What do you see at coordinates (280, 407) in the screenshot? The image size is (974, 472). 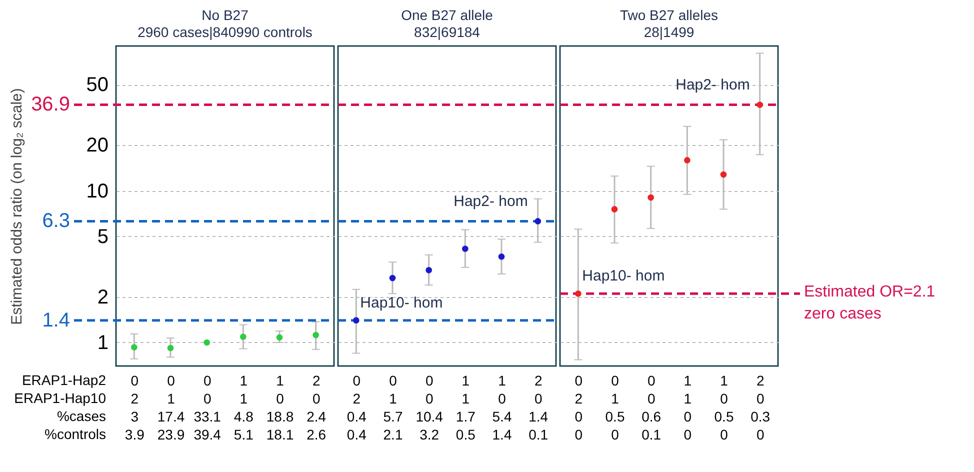 I see `x-tick-label: 1 0 18.8 18.1` at bounding box center [280, 407].